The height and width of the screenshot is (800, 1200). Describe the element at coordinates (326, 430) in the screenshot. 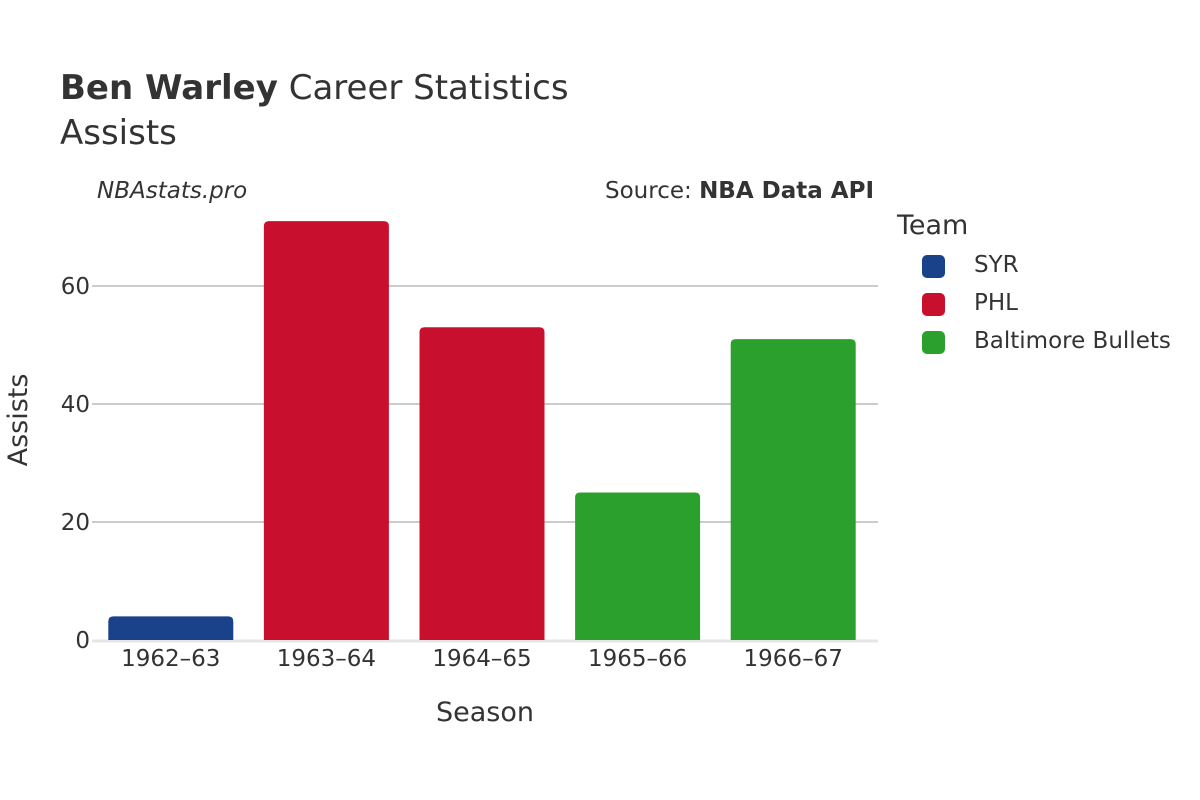

I see `bar-1963–64` at that location.